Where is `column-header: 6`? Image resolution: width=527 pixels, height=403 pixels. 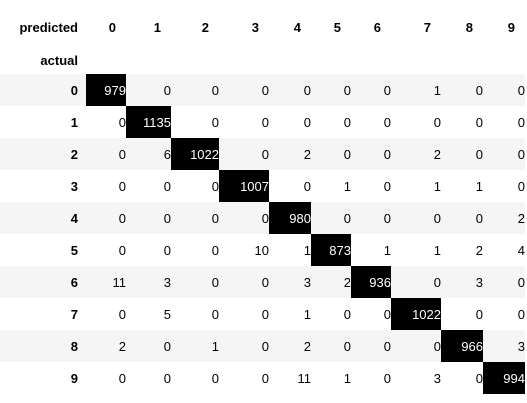
column-header: 6 is located at coordinates (377, 27).